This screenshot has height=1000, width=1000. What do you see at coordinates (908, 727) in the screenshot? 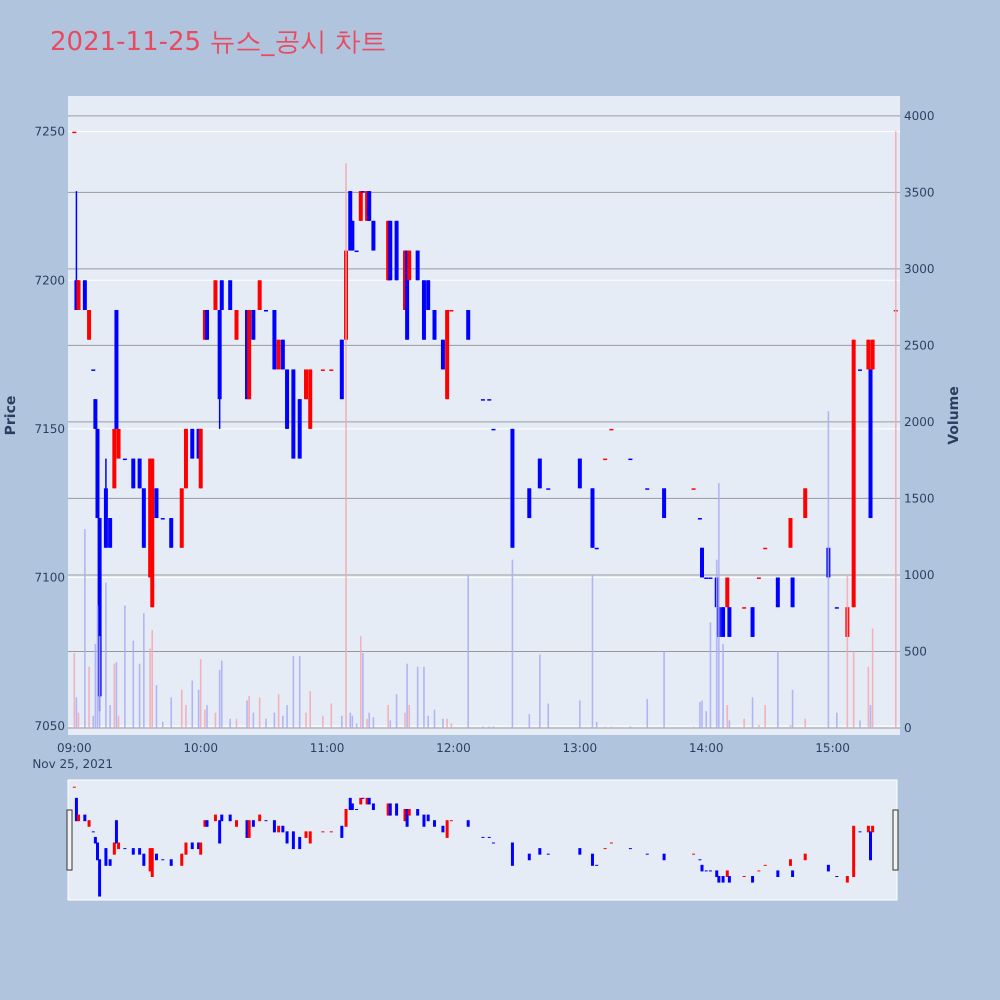
I see `y2-tick-label: 0` at bounding box center [908, 727].